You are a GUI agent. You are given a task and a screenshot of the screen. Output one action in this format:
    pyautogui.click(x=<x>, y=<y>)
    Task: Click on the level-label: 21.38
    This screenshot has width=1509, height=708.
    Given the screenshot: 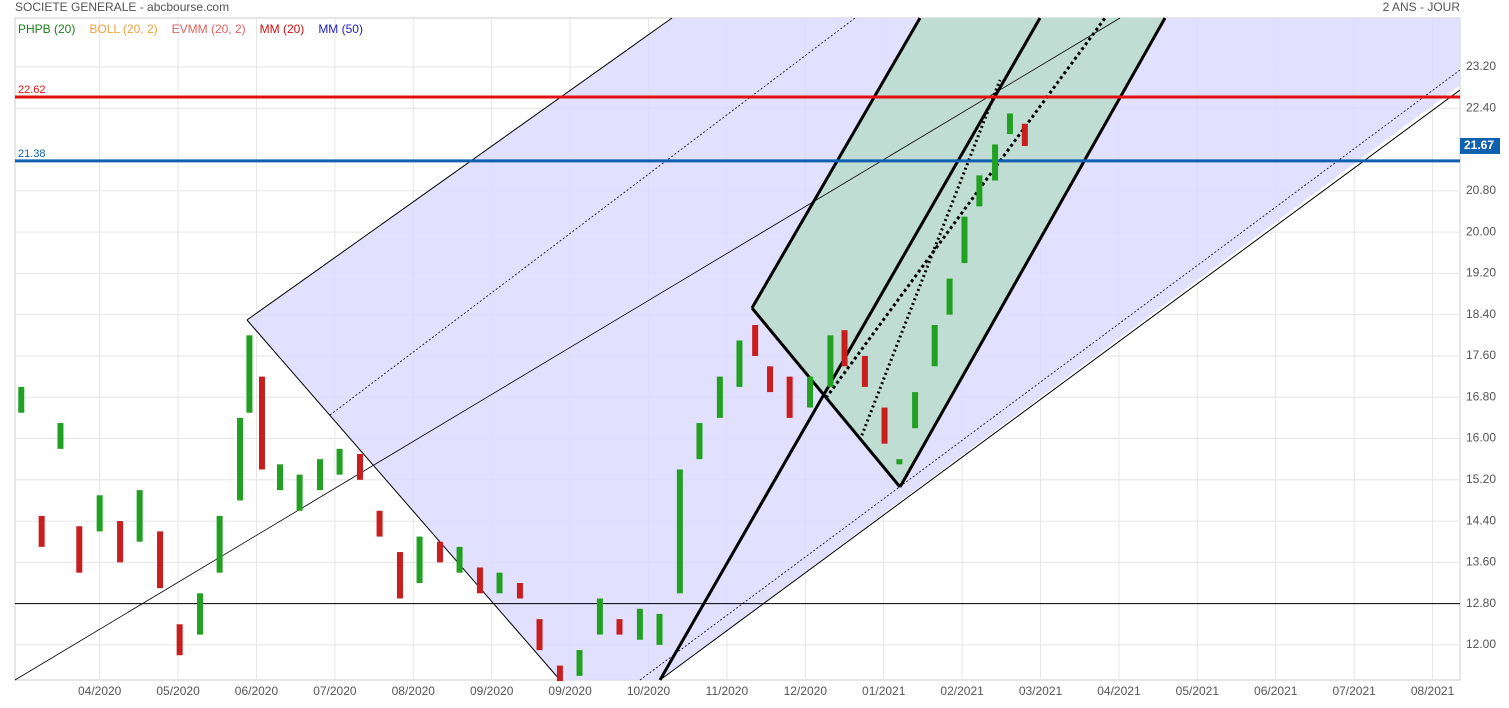 What is the action you would take?
    pyautogui.click(x=32, y=154)
    